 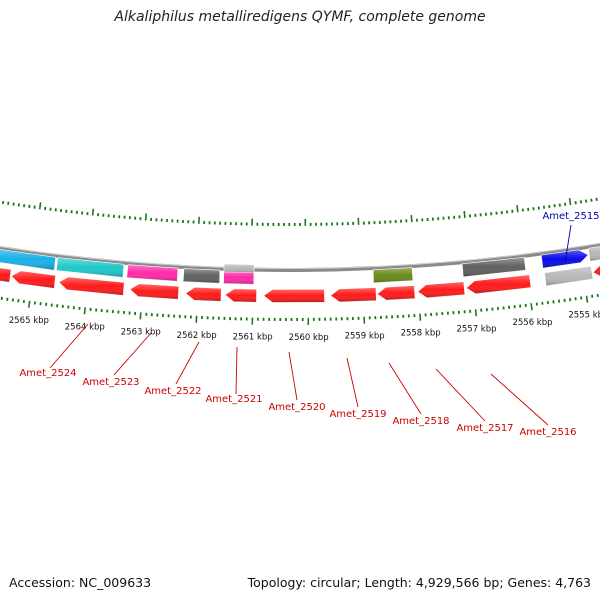 I want to click on gene-label: Amet_2520, so click(x=296, y=407).